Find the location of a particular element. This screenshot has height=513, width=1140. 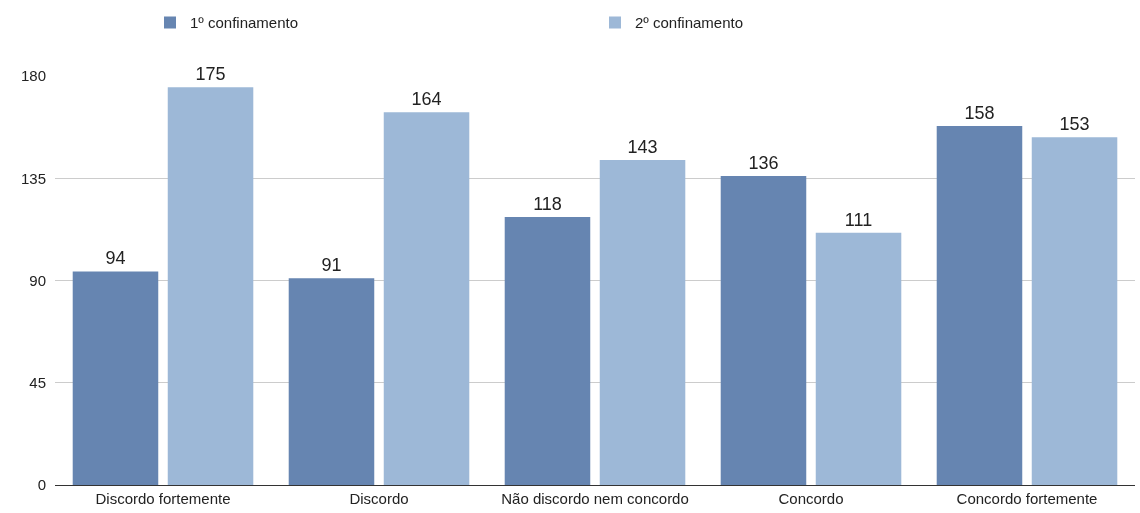

y-tick-label: 180 is located at coordinates (33, 76).